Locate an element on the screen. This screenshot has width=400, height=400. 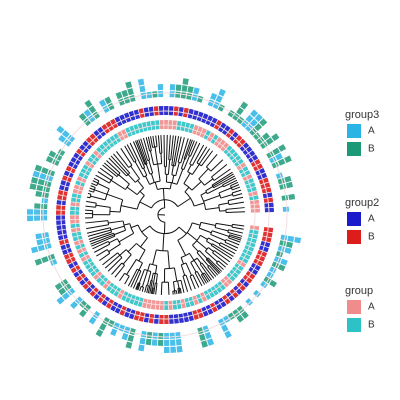
legend-label: B is located at coordinates (371, 325).